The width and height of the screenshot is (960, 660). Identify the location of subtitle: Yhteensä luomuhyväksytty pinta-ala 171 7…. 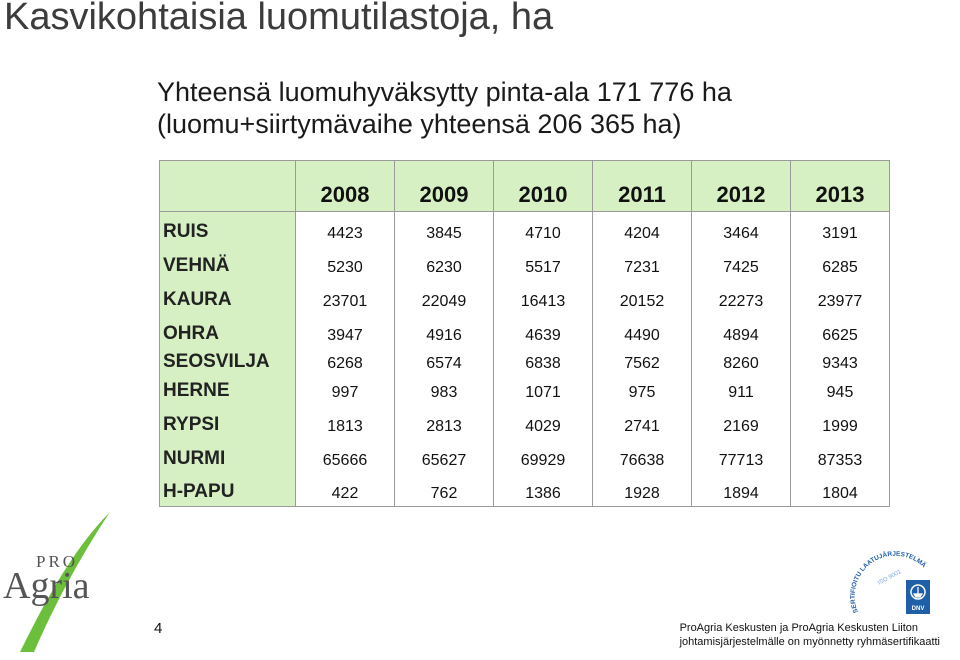
(444, 108).